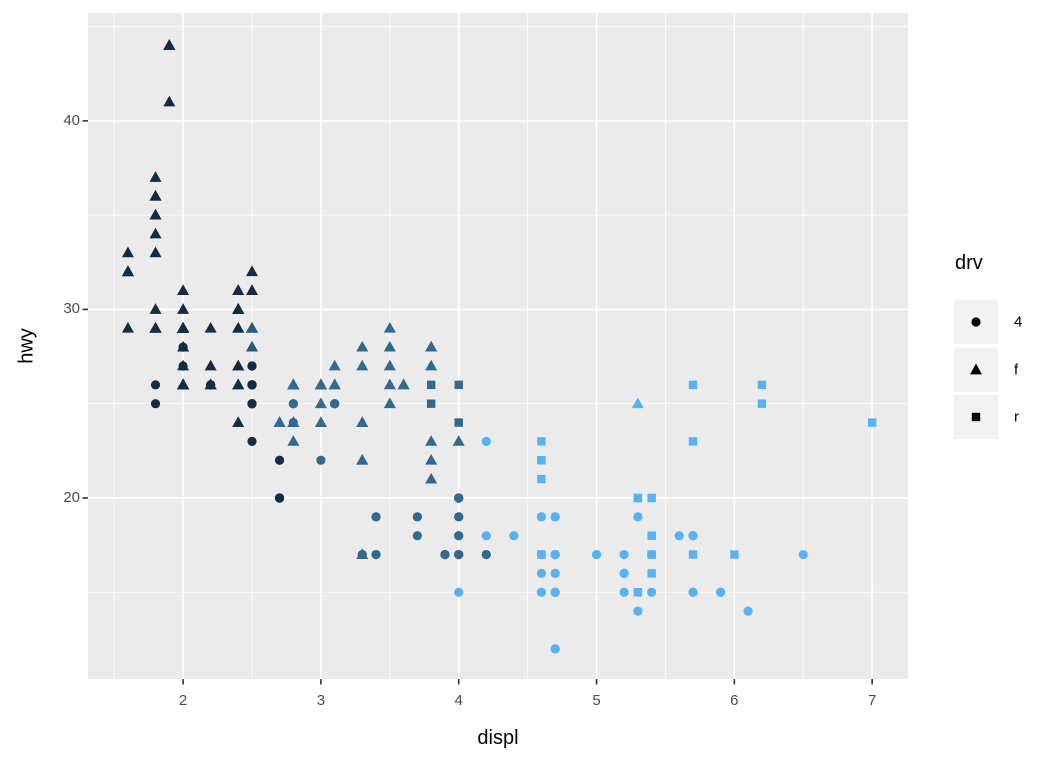 The width and height of the screenshot is (1056, 768). I want to click on legend-item-f: f, so click(1004, 369).